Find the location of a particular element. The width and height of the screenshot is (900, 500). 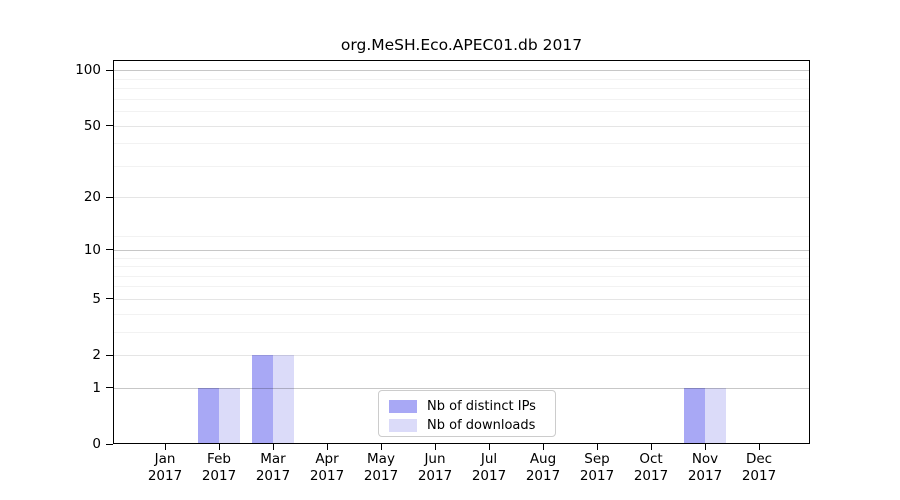

x-tick-label-may: May 2017 is located at coordinates (381, 467).